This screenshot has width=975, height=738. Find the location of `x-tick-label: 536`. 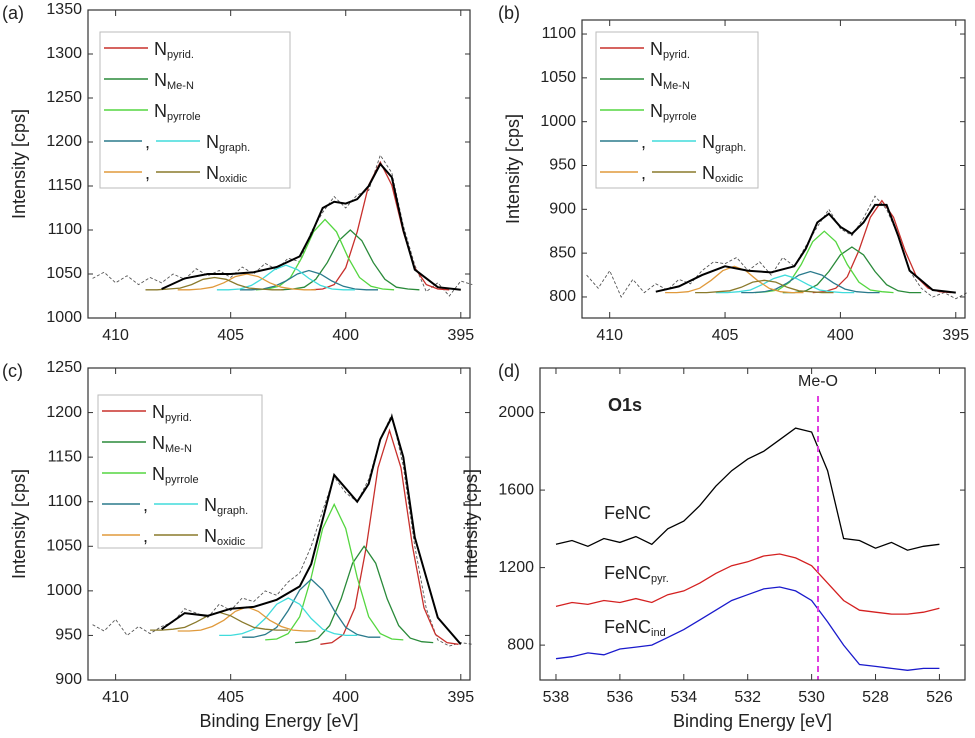

x-tick-label: 536 is located at coordinates (620, 697).